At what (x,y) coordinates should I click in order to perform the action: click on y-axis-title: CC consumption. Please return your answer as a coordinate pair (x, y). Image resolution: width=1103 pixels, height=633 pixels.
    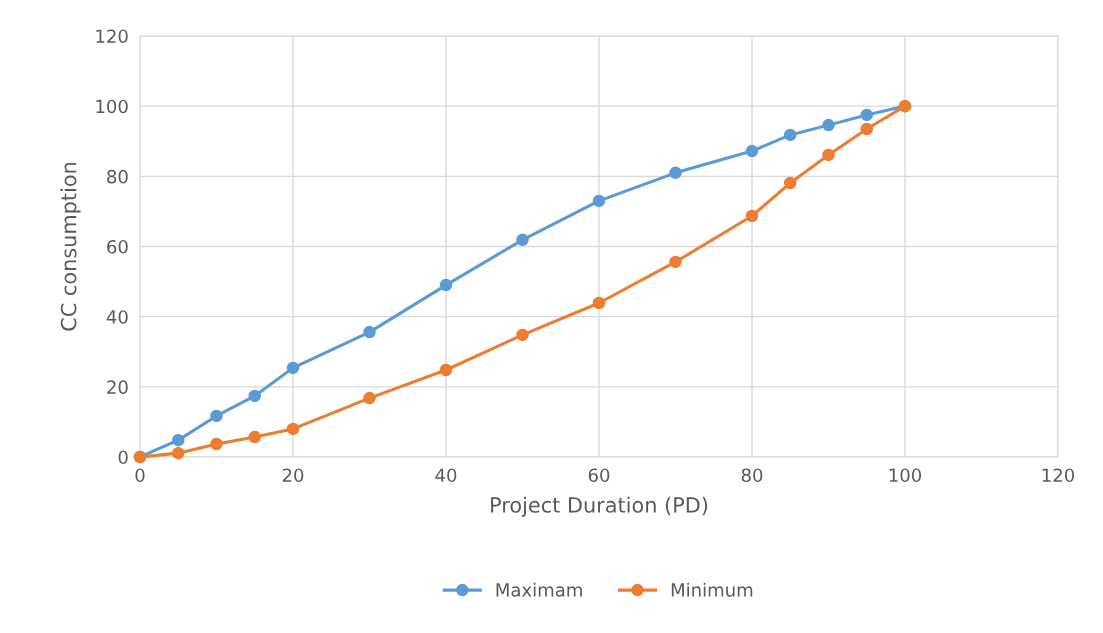
    Looking at the image, I should click on (70, 246).